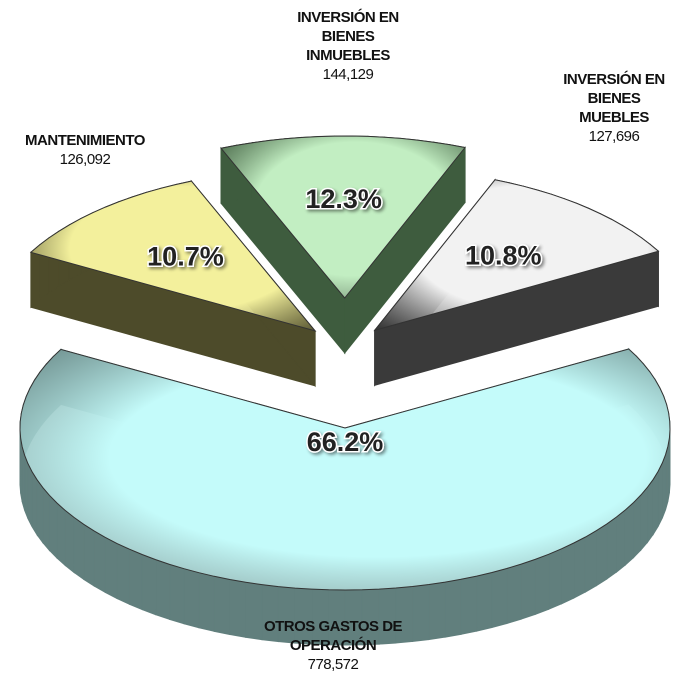 This screenshot has height=689, width=695. Describe the element at coordinates (348, 74) in the screenshot. I see `value-label: 144,129` at that location.